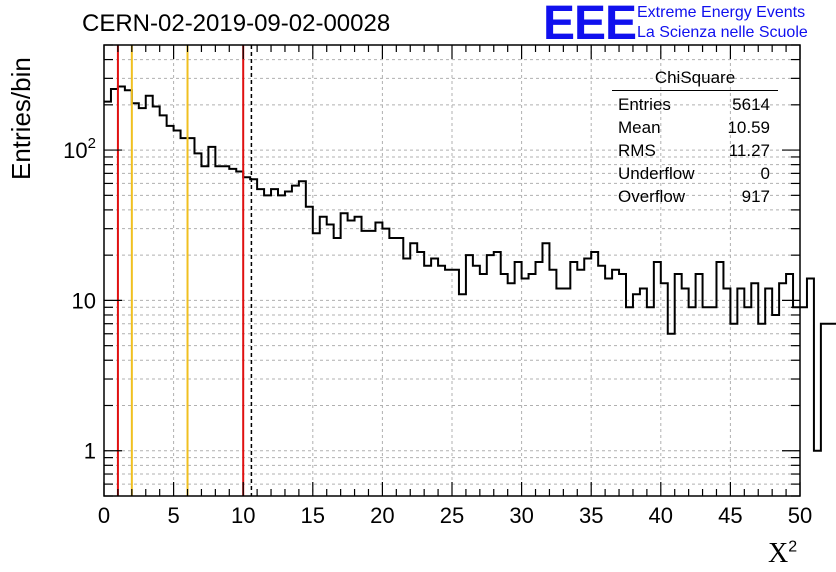  What do you see at coordinates (639, 127) in the screenshot?
I see `stats-label: Mean` at bounding box center [639, 127].